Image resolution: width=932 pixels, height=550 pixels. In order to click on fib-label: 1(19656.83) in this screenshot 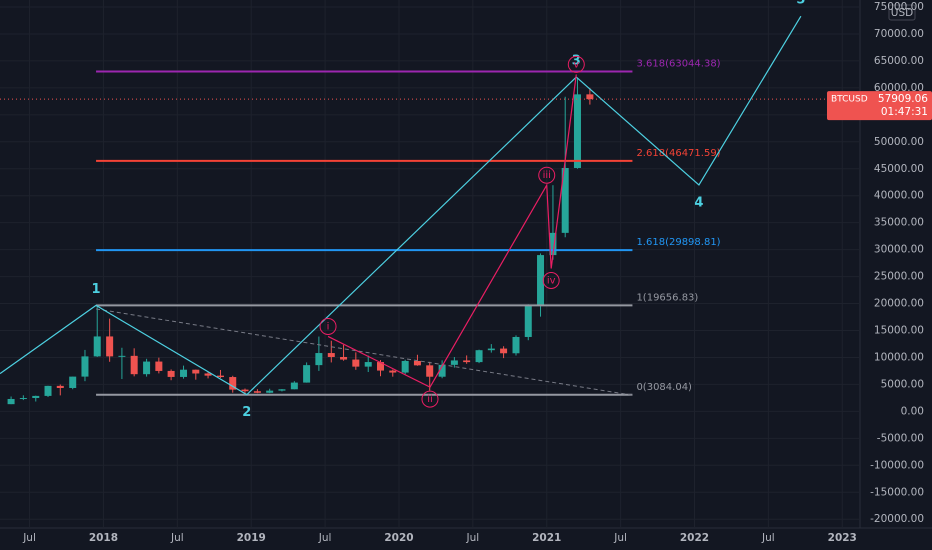, I will do `click(667, 297)`.